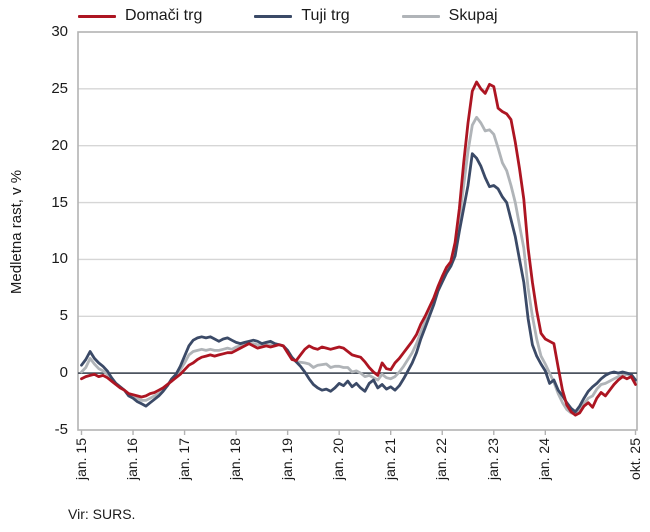 The image size is (650, 532). Describe the element at coordinates (59, 259) in the screenshot. I see `y-tick-label: 10` at that location.